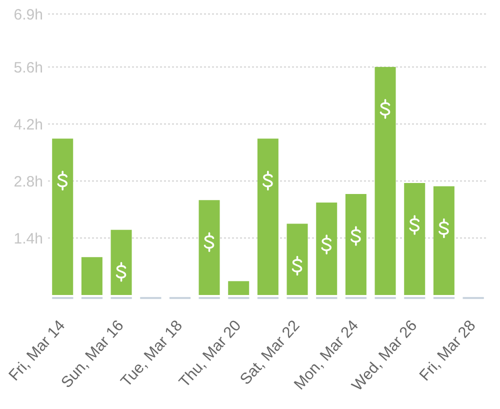 The image size is (500, 409). What do you see at coordinates (28, 181) in the screenshot?
I see `y-tick-label: 2.8h` at bounding box center [28, 181].